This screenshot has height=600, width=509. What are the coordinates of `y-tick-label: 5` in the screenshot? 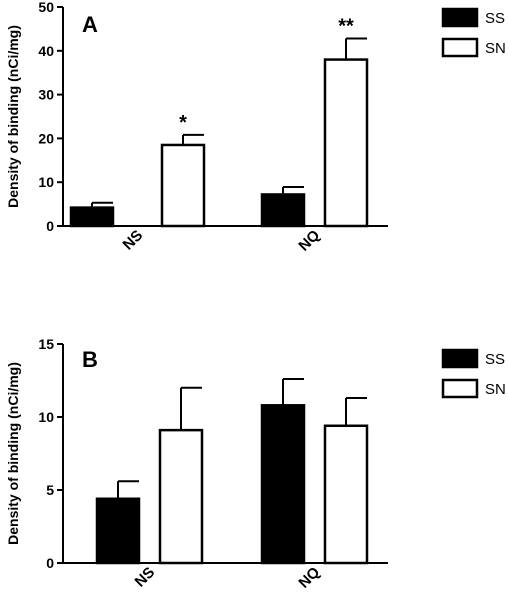 It's located at (50, 490).